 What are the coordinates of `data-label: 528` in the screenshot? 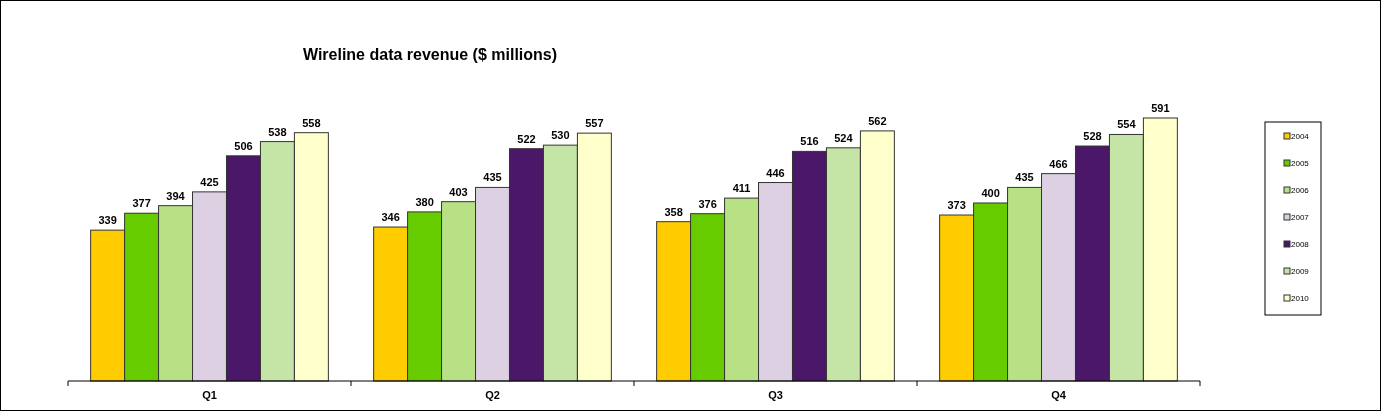 It's located at (1092, 136).